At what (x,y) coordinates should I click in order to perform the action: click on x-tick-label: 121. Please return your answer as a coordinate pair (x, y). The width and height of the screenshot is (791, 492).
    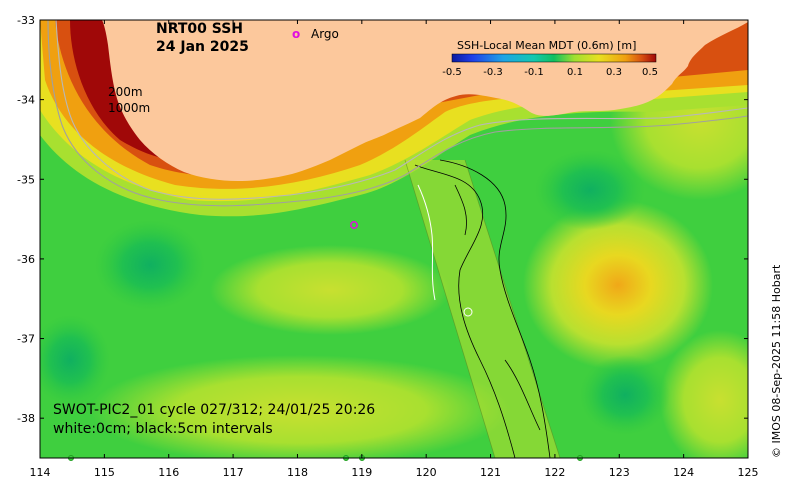
    Looking at the image, I should click on (490, 472).